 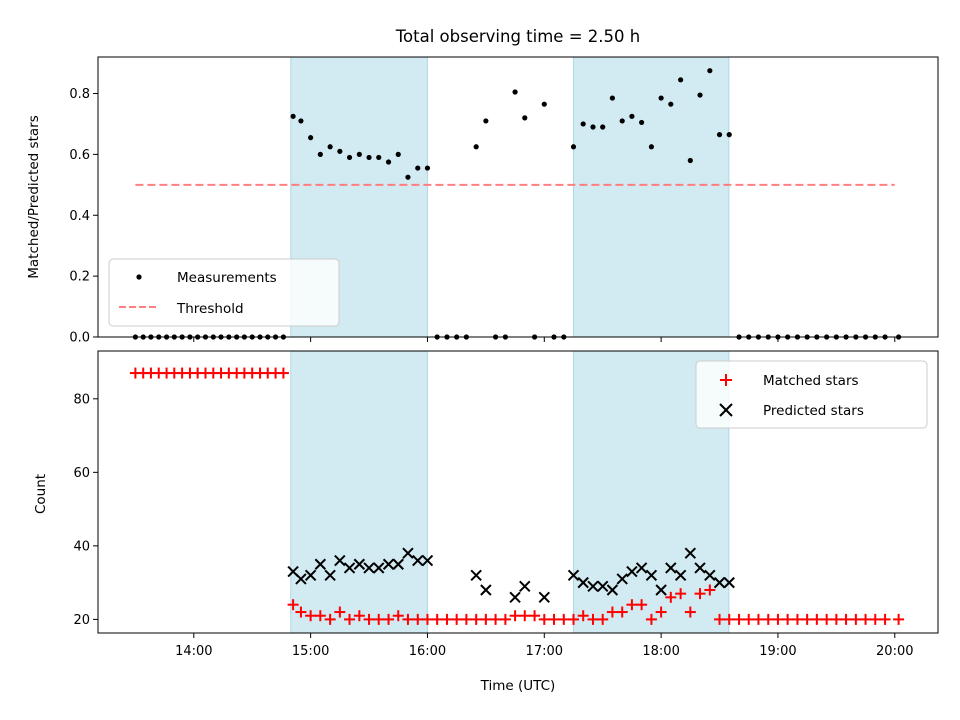 What do you see at coordinates (511, 575) in the screenshot?
I see `predicted-star-points` at bounding box center [511, 575].